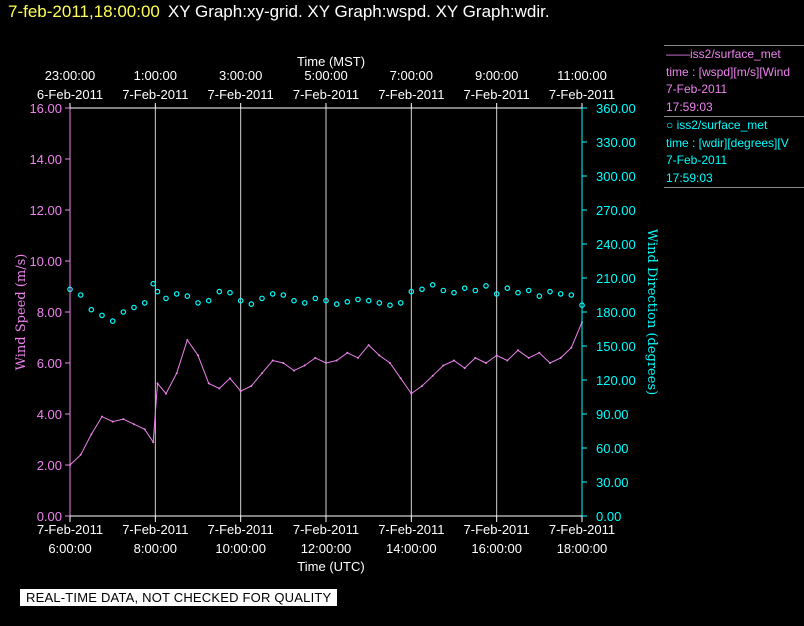  What do you see at coordinates (21, 312) in the screenshot?
I see `left-axis-label: Wind Speed (m/s)` at bounding box center [21, 312].